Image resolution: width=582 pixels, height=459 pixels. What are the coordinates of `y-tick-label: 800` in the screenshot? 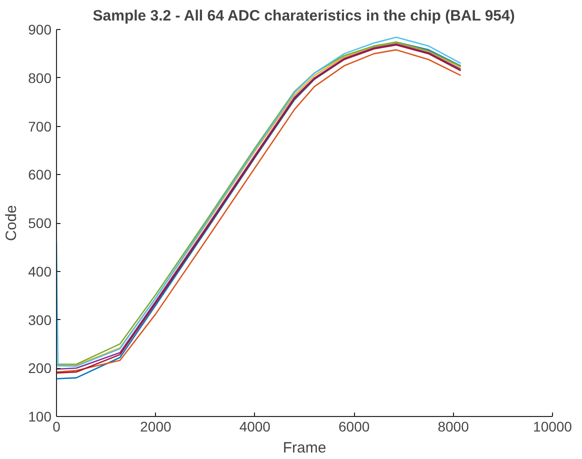 It's located at (40, 78).